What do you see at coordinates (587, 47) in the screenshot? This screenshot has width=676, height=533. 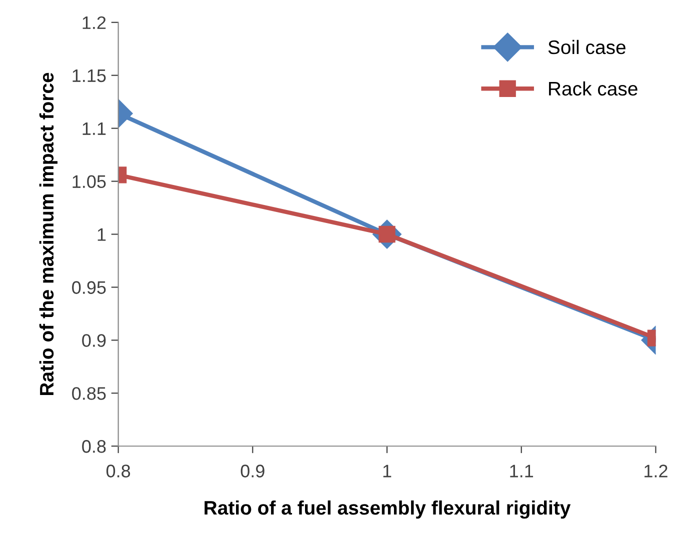 I see `legend-label: Soil case` at bounding box center [587, 47].